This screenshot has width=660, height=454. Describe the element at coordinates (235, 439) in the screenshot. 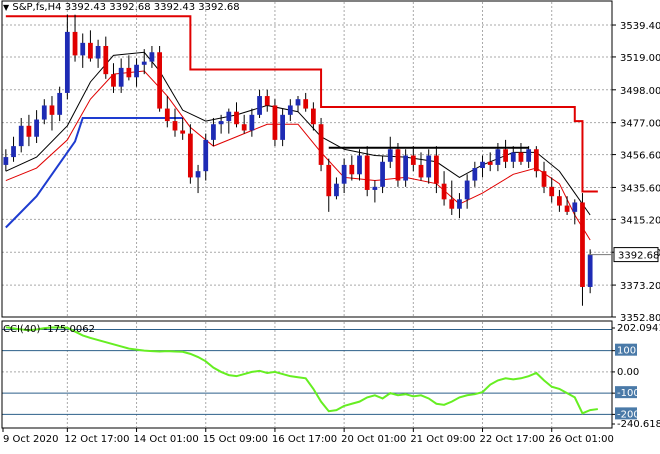

I see `time-tick-label: 15 Oct 09:00` at that location.